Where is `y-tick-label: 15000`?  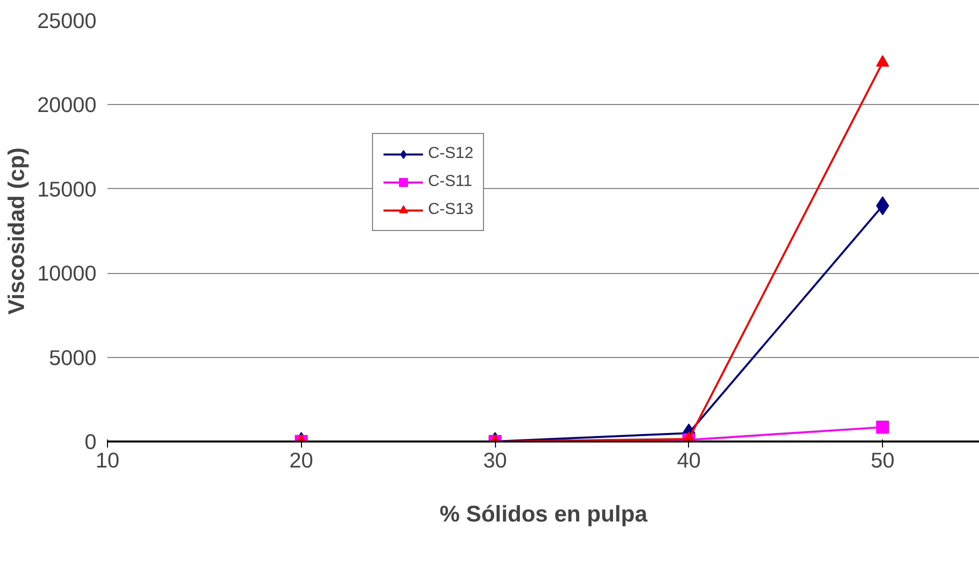 y-tick-label: 15000 is located at coordinates (67, 189).